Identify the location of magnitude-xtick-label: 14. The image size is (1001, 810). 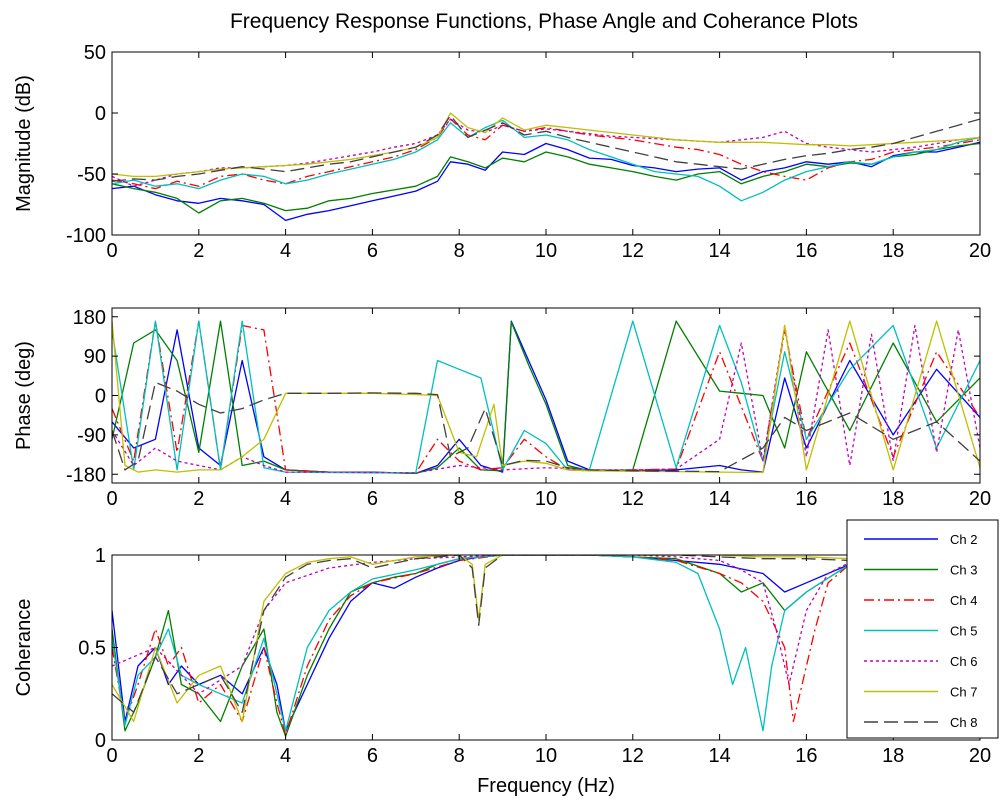
(719, 251).